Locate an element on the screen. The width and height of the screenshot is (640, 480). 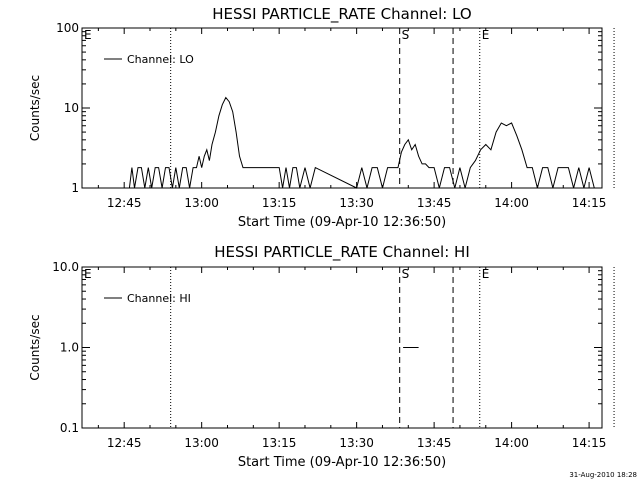
y-tick-label: 1 is located at coordinates (75, 188).